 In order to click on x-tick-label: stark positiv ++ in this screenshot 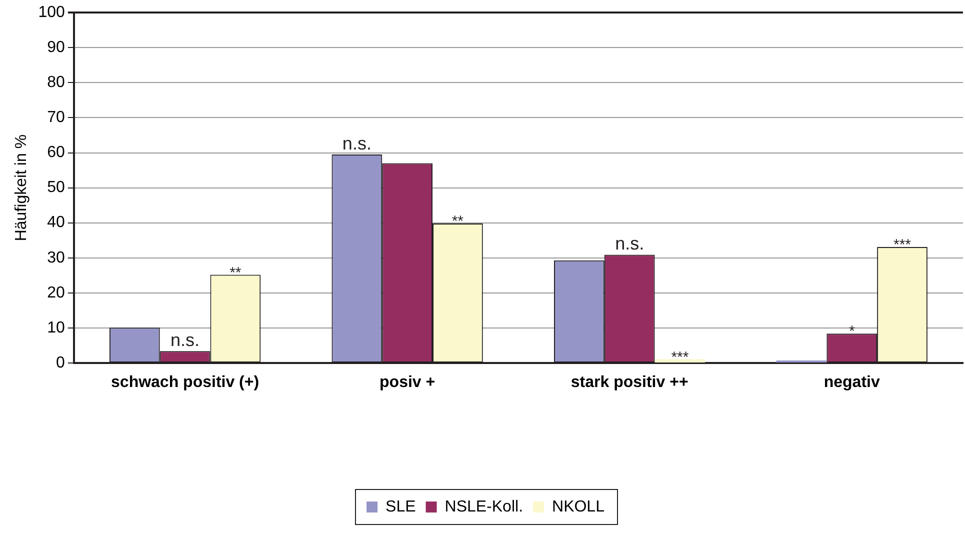, I will do `click(629, 383)`.